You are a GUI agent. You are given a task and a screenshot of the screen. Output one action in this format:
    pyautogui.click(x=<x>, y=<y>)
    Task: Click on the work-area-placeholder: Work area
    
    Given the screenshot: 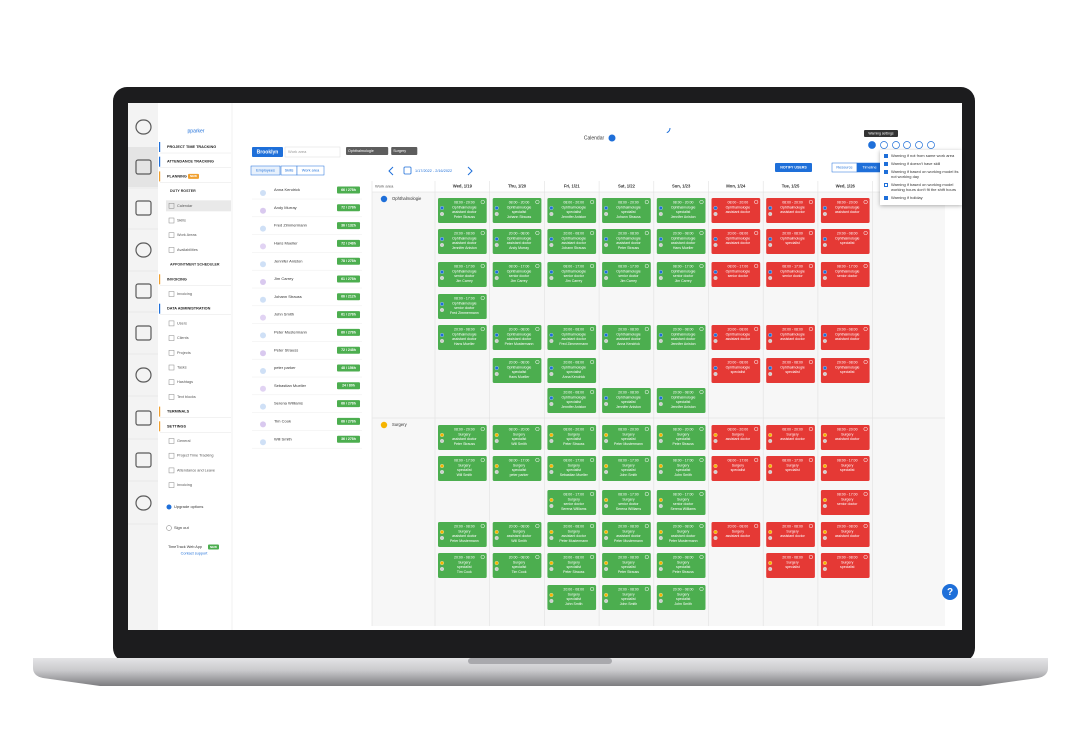 What is the action you would take?
    pyautogui.click(x=297, y=151)
    